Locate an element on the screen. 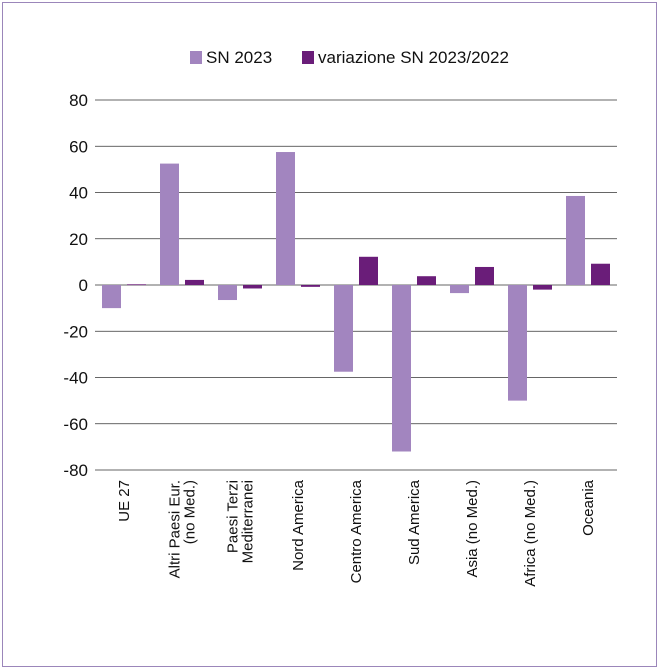 Image resolution: width=661 pixels, height=671 pixels. x-category-label-line: Paesi Terzi is located at coordinates (233, 516).